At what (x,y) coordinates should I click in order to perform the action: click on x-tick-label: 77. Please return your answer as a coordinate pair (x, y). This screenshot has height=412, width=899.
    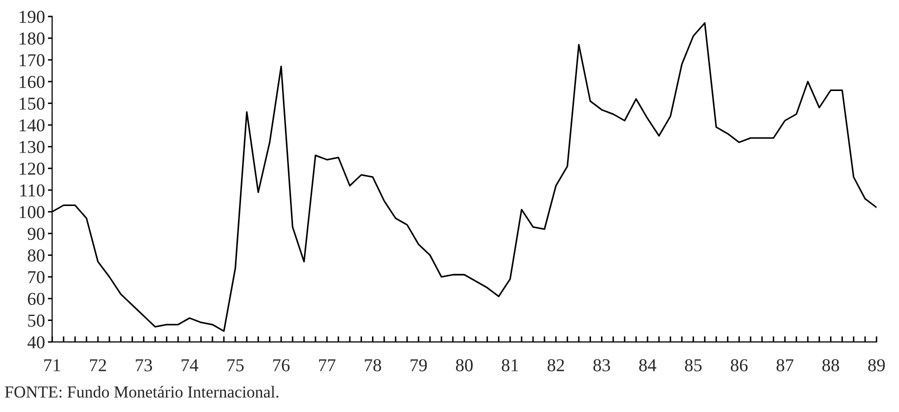
    Looking at the image, I should click on (327, 365).